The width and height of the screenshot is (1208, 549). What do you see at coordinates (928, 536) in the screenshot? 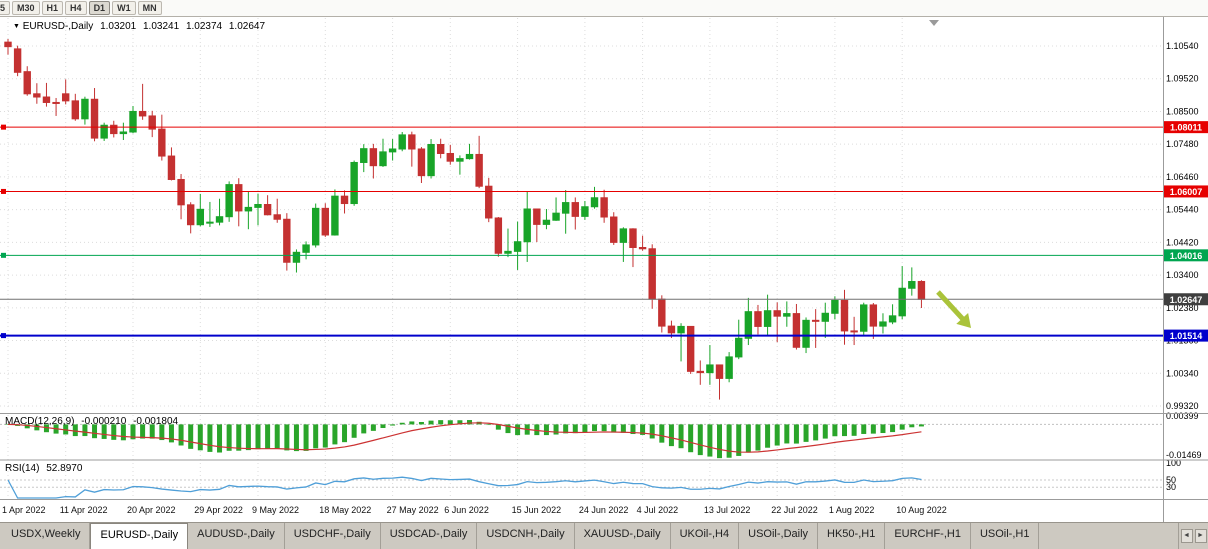
I see `tab-eurchf-h1: EURCHF-,H1` at bounding box center [928, 536].